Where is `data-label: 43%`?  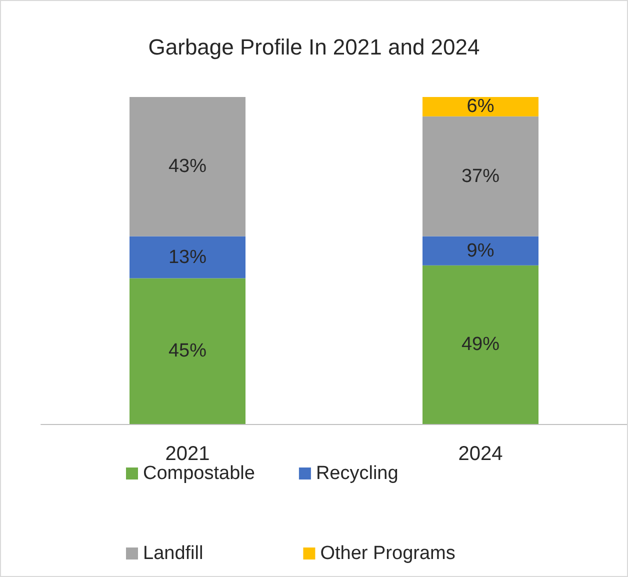 data-label: 43% is located at coordinates (187, 167).